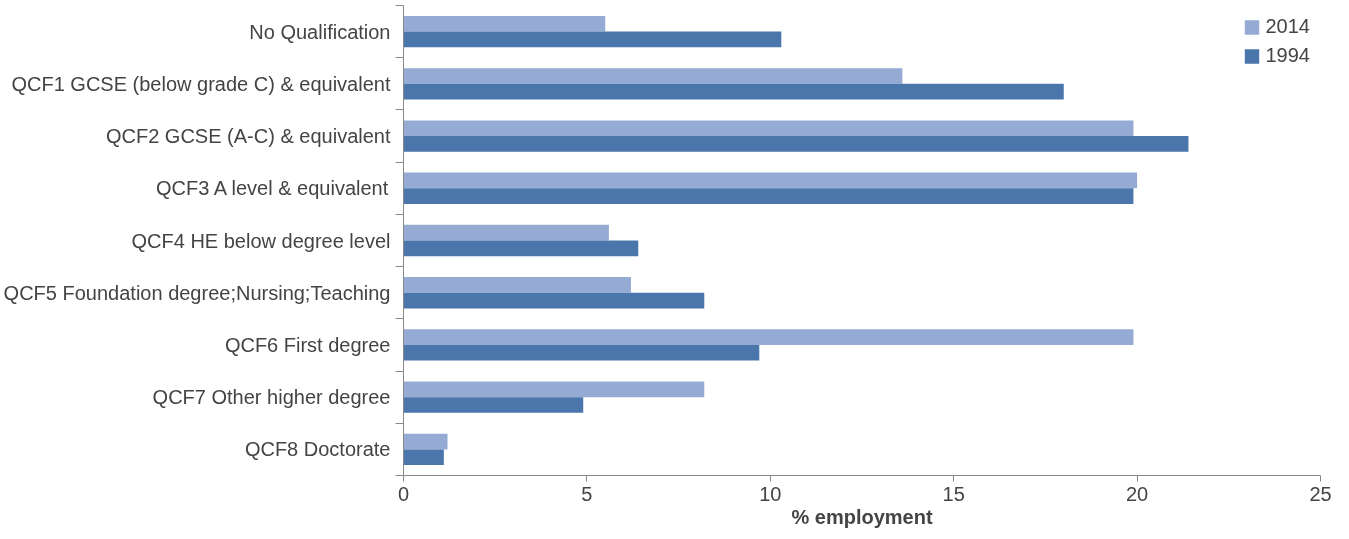 Image resolution: width=1349 pixels, height=539 pixels. What do you see at coordinates (197, 292) in the screenshot?
I see `y-tick-label: QCF5 Foundation degree;Nursing;Teaching` at bounding box center [197, 292].